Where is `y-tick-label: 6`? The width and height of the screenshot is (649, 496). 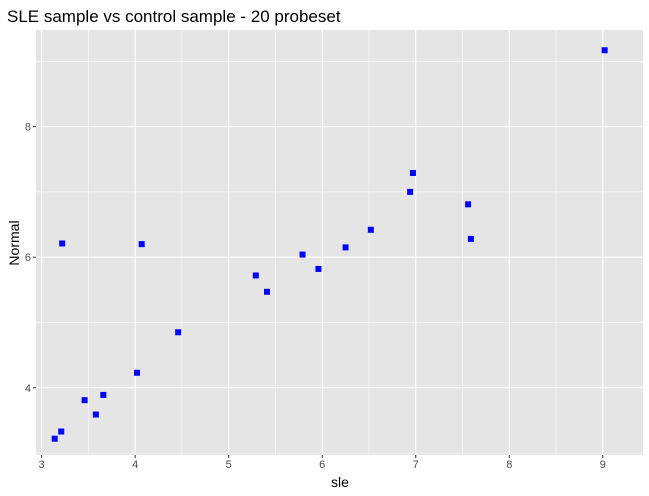 y-tick-label: 6 is located at coordinates (28, 258).